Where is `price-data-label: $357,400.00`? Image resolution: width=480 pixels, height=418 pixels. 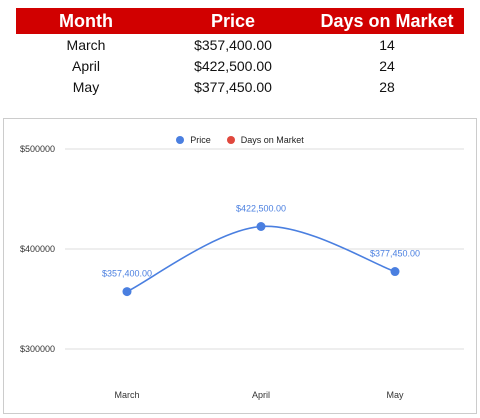
price-data-label: $357,400.00 is located at coordinates (127, 274).